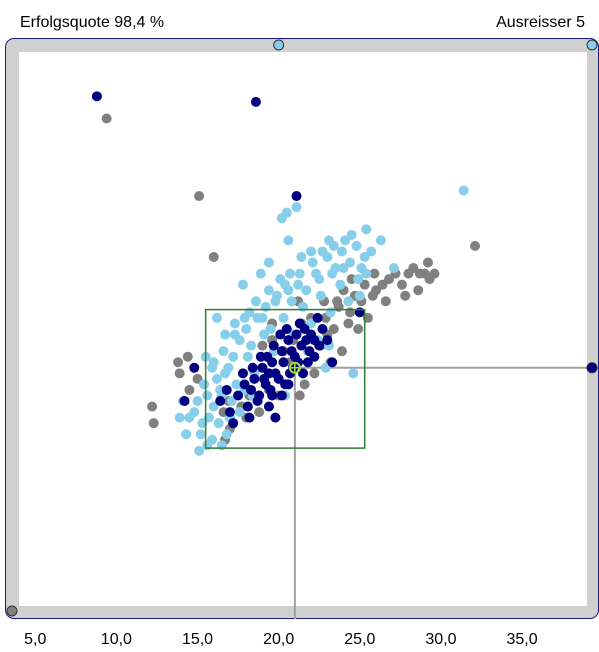  I want to click on x-tick-label: 10,0, so click(116, 639).